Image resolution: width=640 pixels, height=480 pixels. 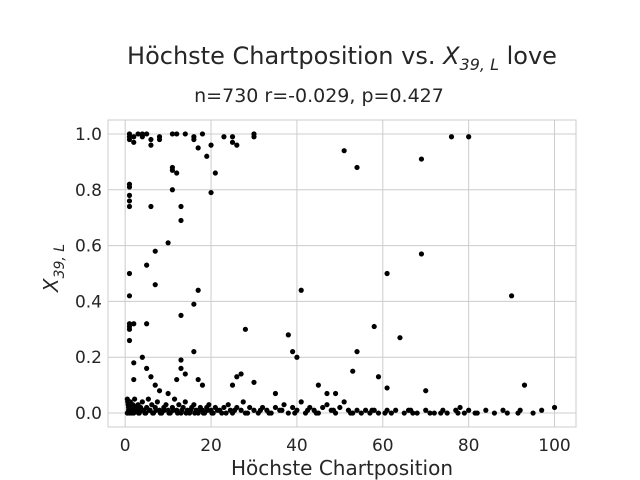 What do you see at coordinates (297, 446) in the screenshot?
I see `x-tick-label: 40` at bounding box center [297, 446].